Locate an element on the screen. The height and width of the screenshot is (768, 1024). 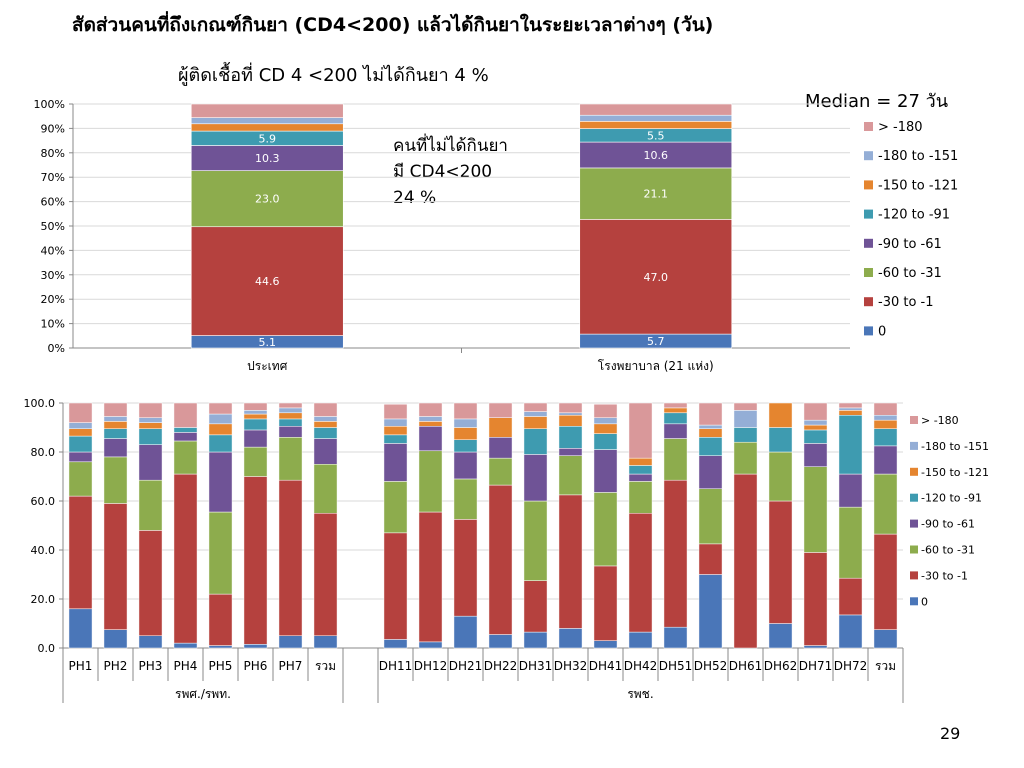
y-tick-label: 20% is located at coordinates (53, 299).